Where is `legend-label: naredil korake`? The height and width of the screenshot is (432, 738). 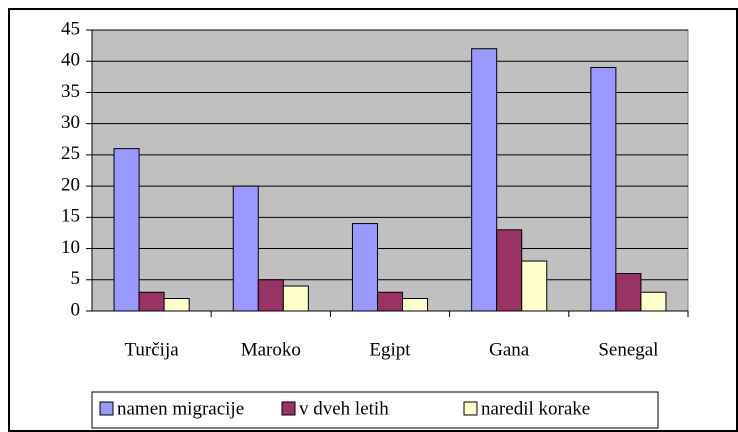 legend-label: naredil korake is located at coordinates (535, 408).